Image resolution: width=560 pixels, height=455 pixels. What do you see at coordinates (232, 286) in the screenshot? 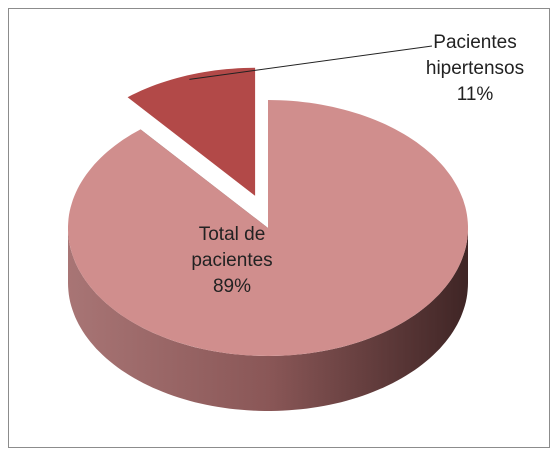
I see `value-label: 89%` at bounding box center [232, 286].